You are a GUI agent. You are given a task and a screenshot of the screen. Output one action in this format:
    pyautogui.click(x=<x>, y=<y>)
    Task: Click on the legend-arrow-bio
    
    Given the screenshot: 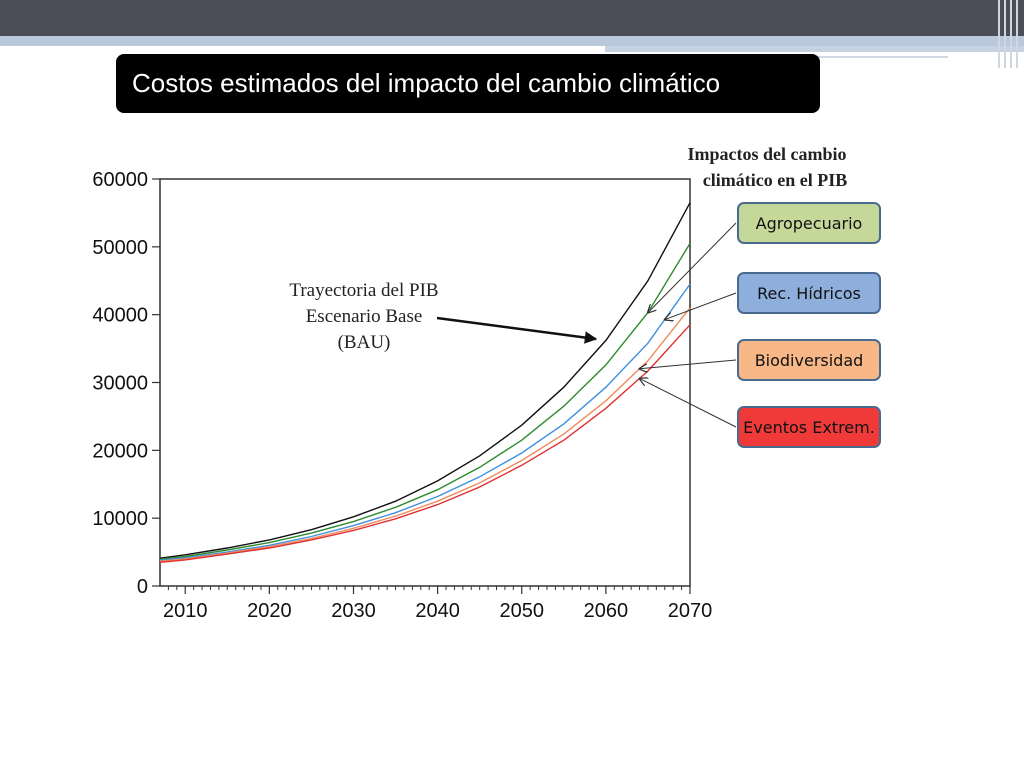 What is the action you would take?
    pyautogui.click(x=688, y=364)
    